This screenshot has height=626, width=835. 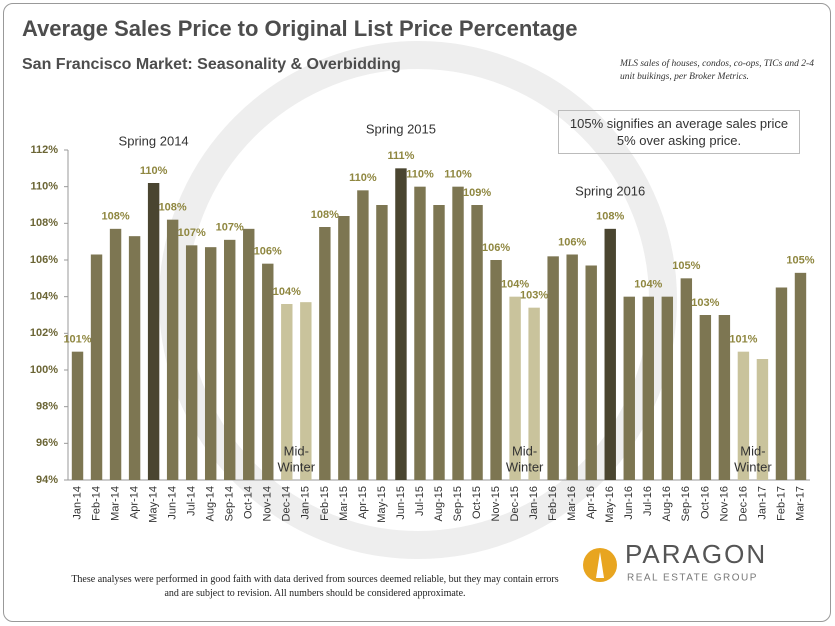 What do you see at coordinates (477, 502) in the screenshot?
I see `x-tick-label: Oct-15` at bounding box center [477, 502].